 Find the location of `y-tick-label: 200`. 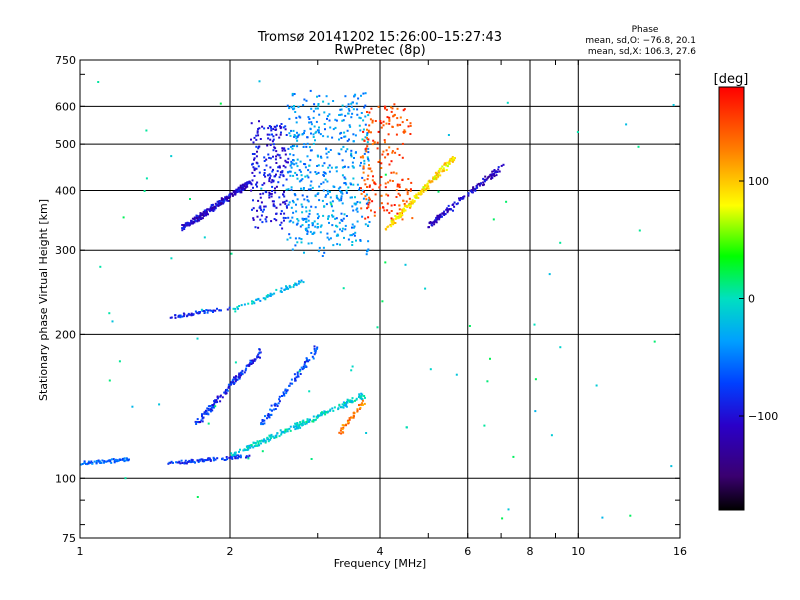

y-tick-label: 200 is located at coordinates (65, 334).